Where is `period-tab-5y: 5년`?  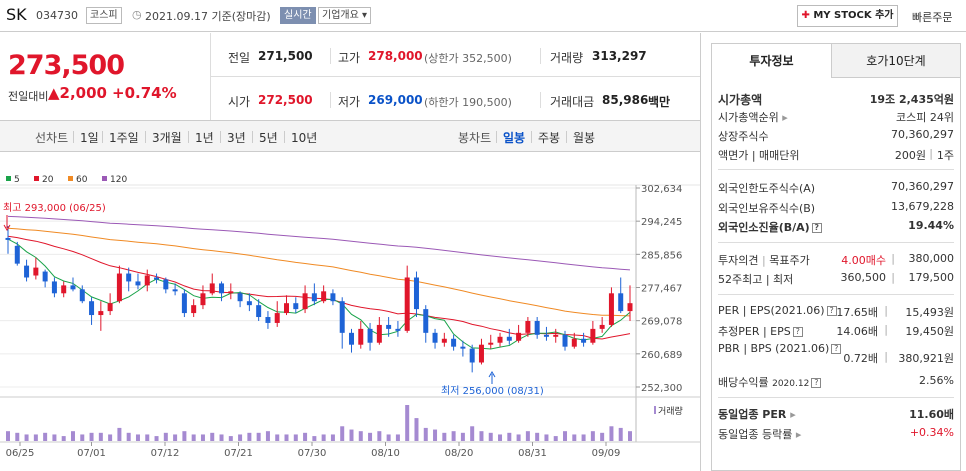 period-tab-5y: 5년 is located at coordinates (268, 138).